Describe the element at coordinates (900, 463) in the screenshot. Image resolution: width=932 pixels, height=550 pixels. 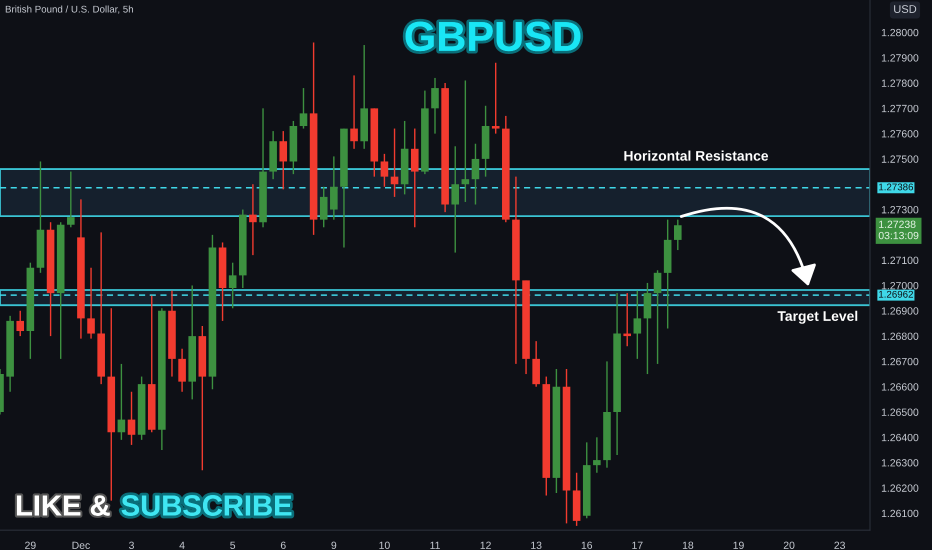
I see `y-tick-label: 1.26300` at that location.